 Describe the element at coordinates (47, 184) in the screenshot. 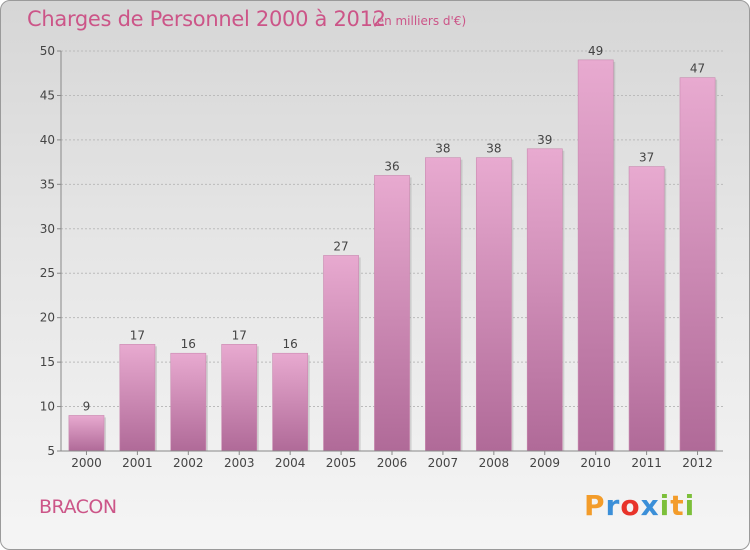

I see `y-tick-label: 35` at that location.